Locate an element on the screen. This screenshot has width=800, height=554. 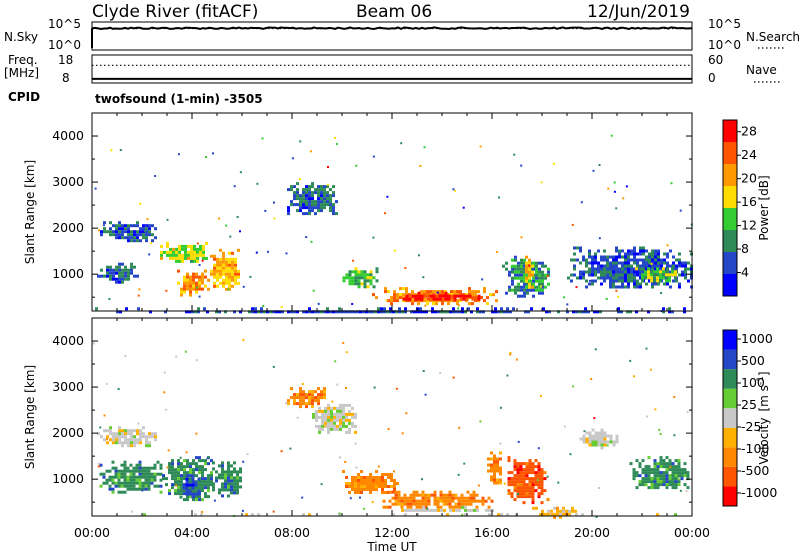
power-colorbar-tick-label: 28 is located at coordinates (749, 131).